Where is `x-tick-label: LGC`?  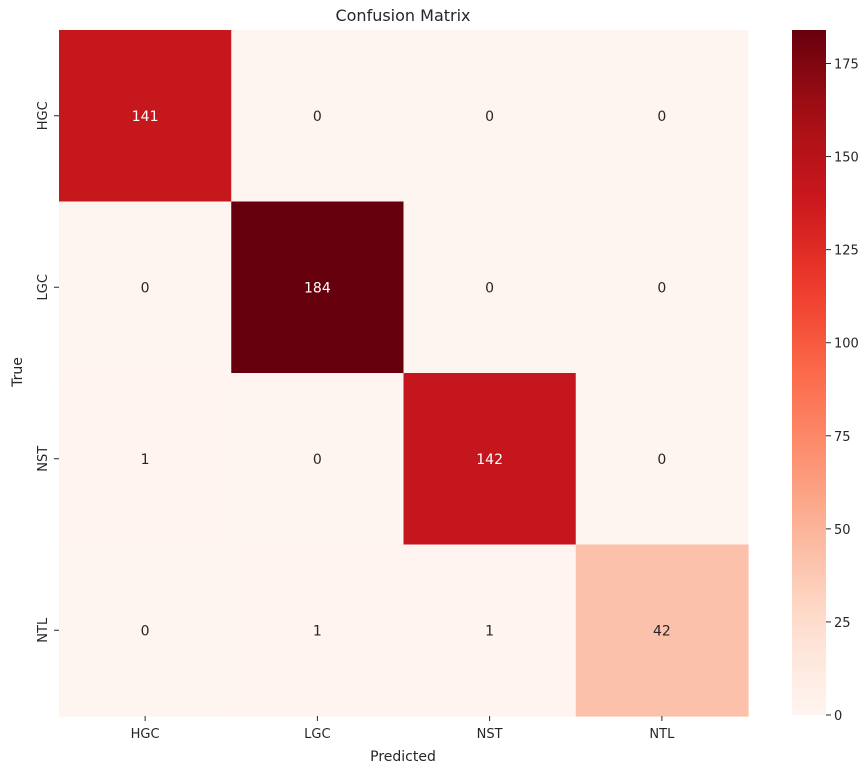
x-tick-label: LGC is located at coordinates (317, 734).